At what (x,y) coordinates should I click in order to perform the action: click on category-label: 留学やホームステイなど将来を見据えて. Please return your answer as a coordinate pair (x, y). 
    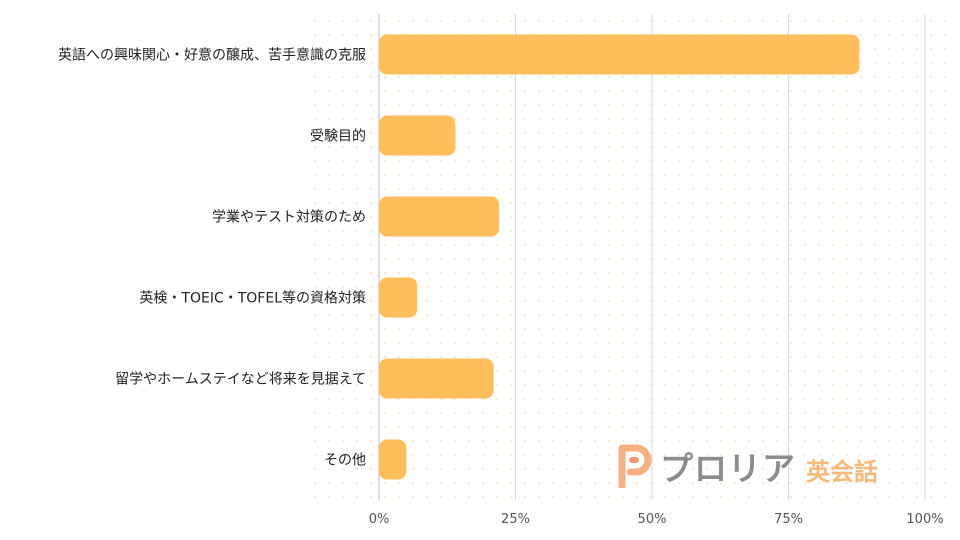
    Looking at the image, I should click on (240, 380).